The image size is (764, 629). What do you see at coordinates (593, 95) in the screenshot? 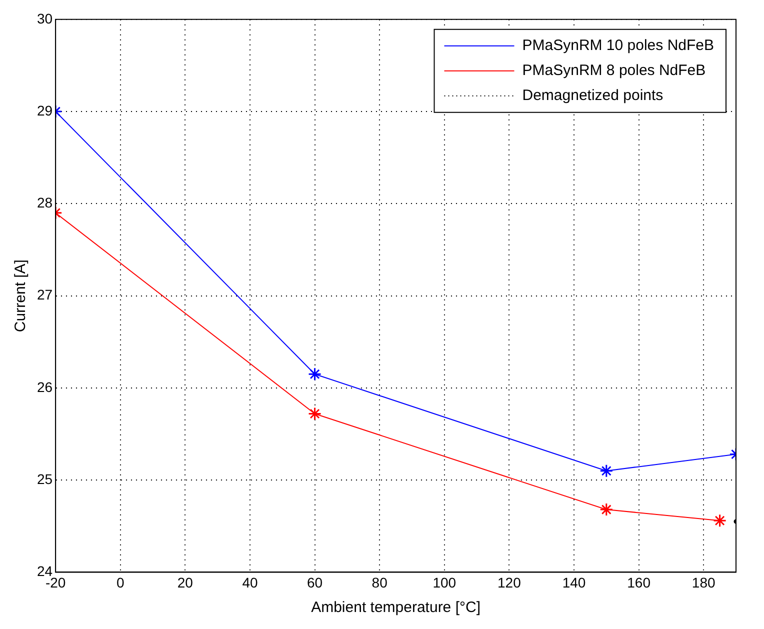
I see `legend-label: Demagnetized points` at bounding box center [593, 95].